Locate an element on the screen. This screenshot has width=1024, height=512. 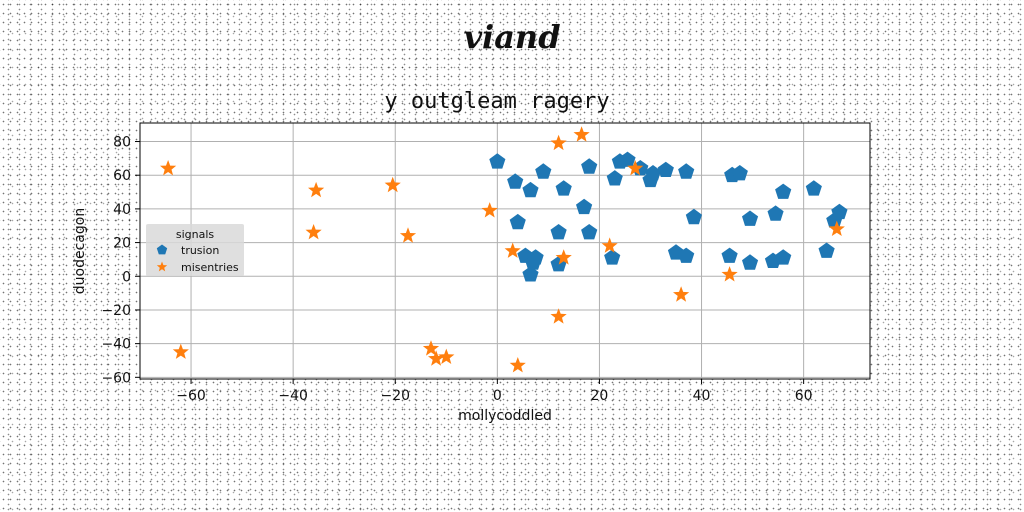
y-tick-label: 80 is located at coordinates (122, 143).